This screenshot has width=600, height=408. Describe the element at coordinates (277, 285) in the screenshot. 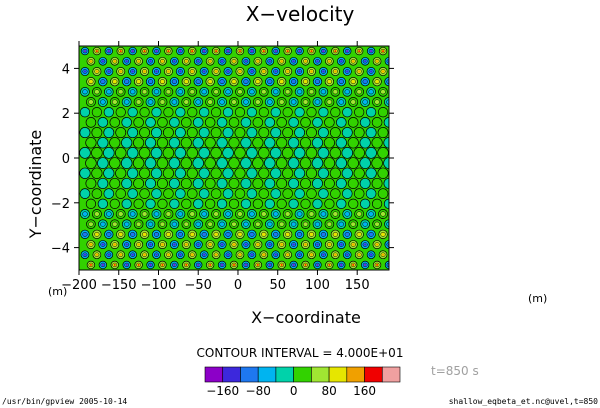

I see `x-tick-label: 50` at that location.